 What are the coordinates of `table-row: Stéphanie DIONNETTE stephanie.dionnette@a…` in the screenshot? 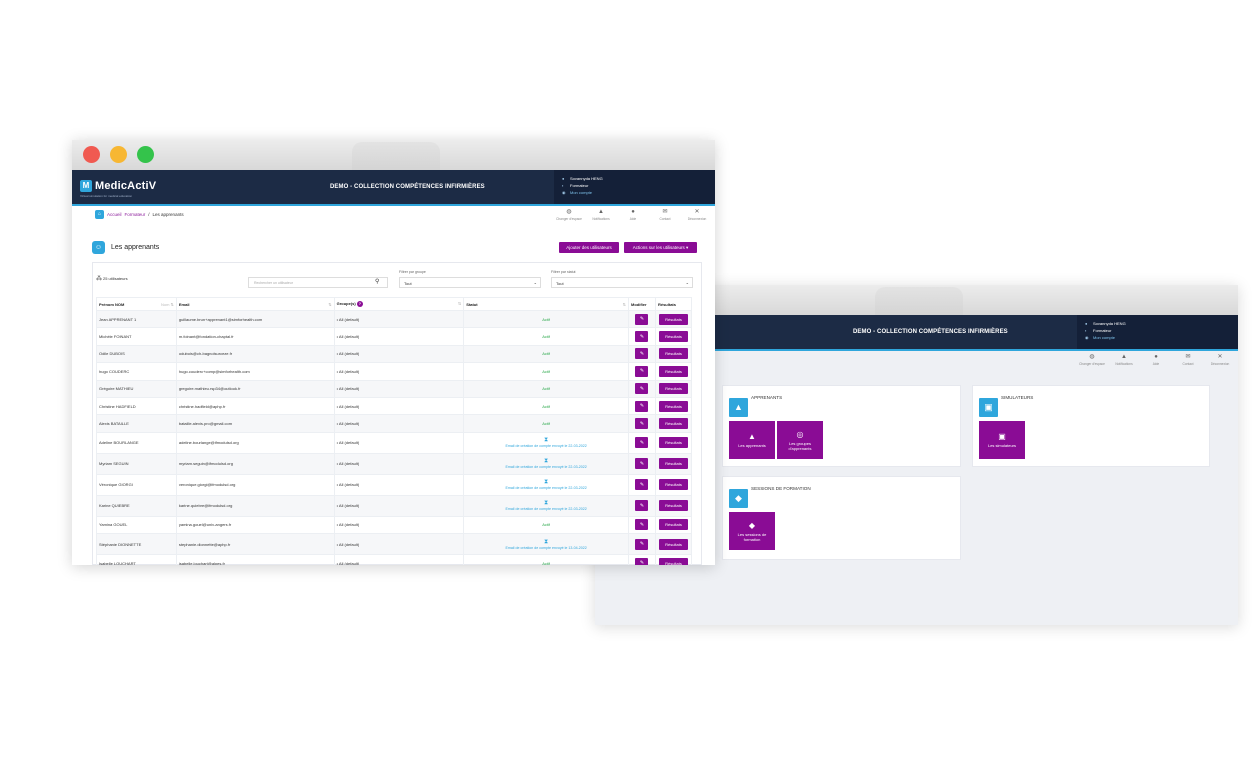 It's located at (394, 544).